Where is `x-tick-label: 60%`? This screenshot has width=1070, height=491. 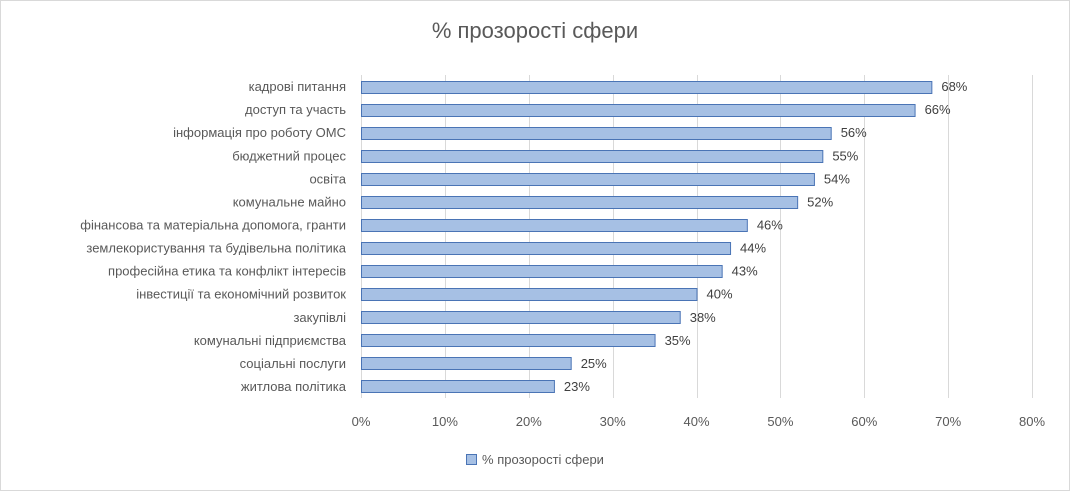 x-tick-label: 60% is located at coordinates (864, 421).